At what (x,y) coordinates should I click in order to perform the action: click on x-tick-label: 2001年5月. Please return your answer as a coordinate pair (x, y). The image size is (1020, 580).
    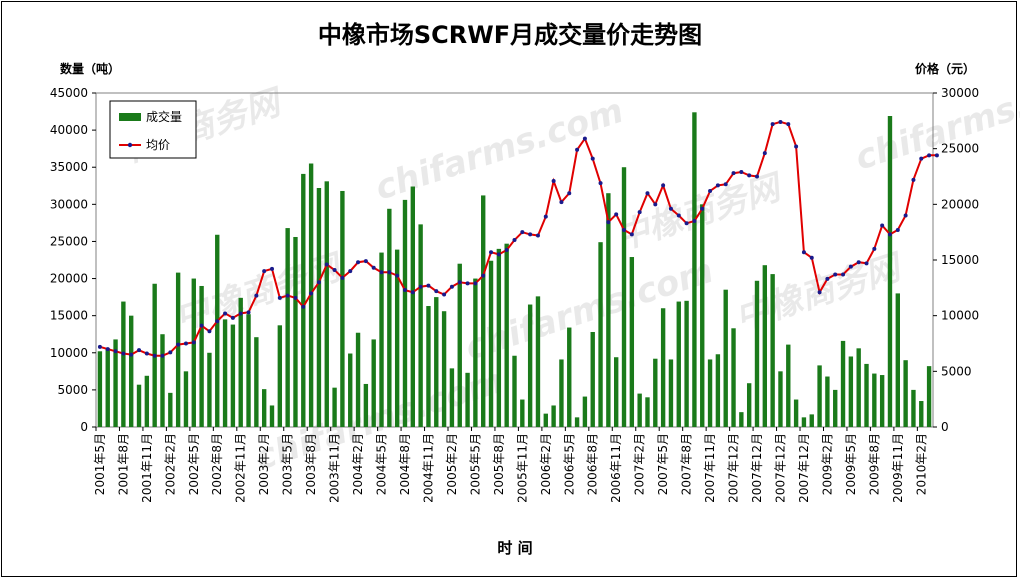
    Looking at the image, I should click on (100, 464).